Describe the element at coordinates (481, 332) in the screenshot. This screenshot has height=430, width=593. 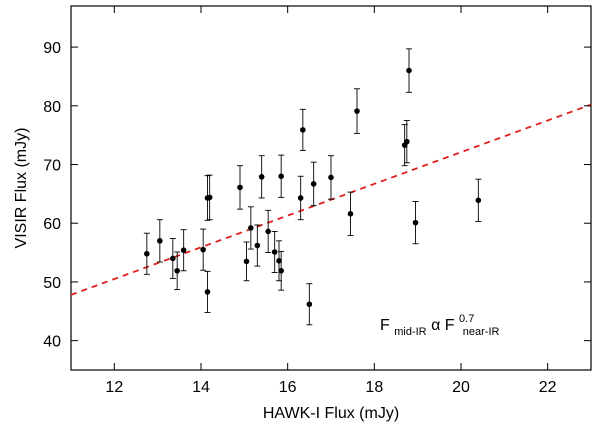
I see `annotation-sub2: near-IR` at that location.